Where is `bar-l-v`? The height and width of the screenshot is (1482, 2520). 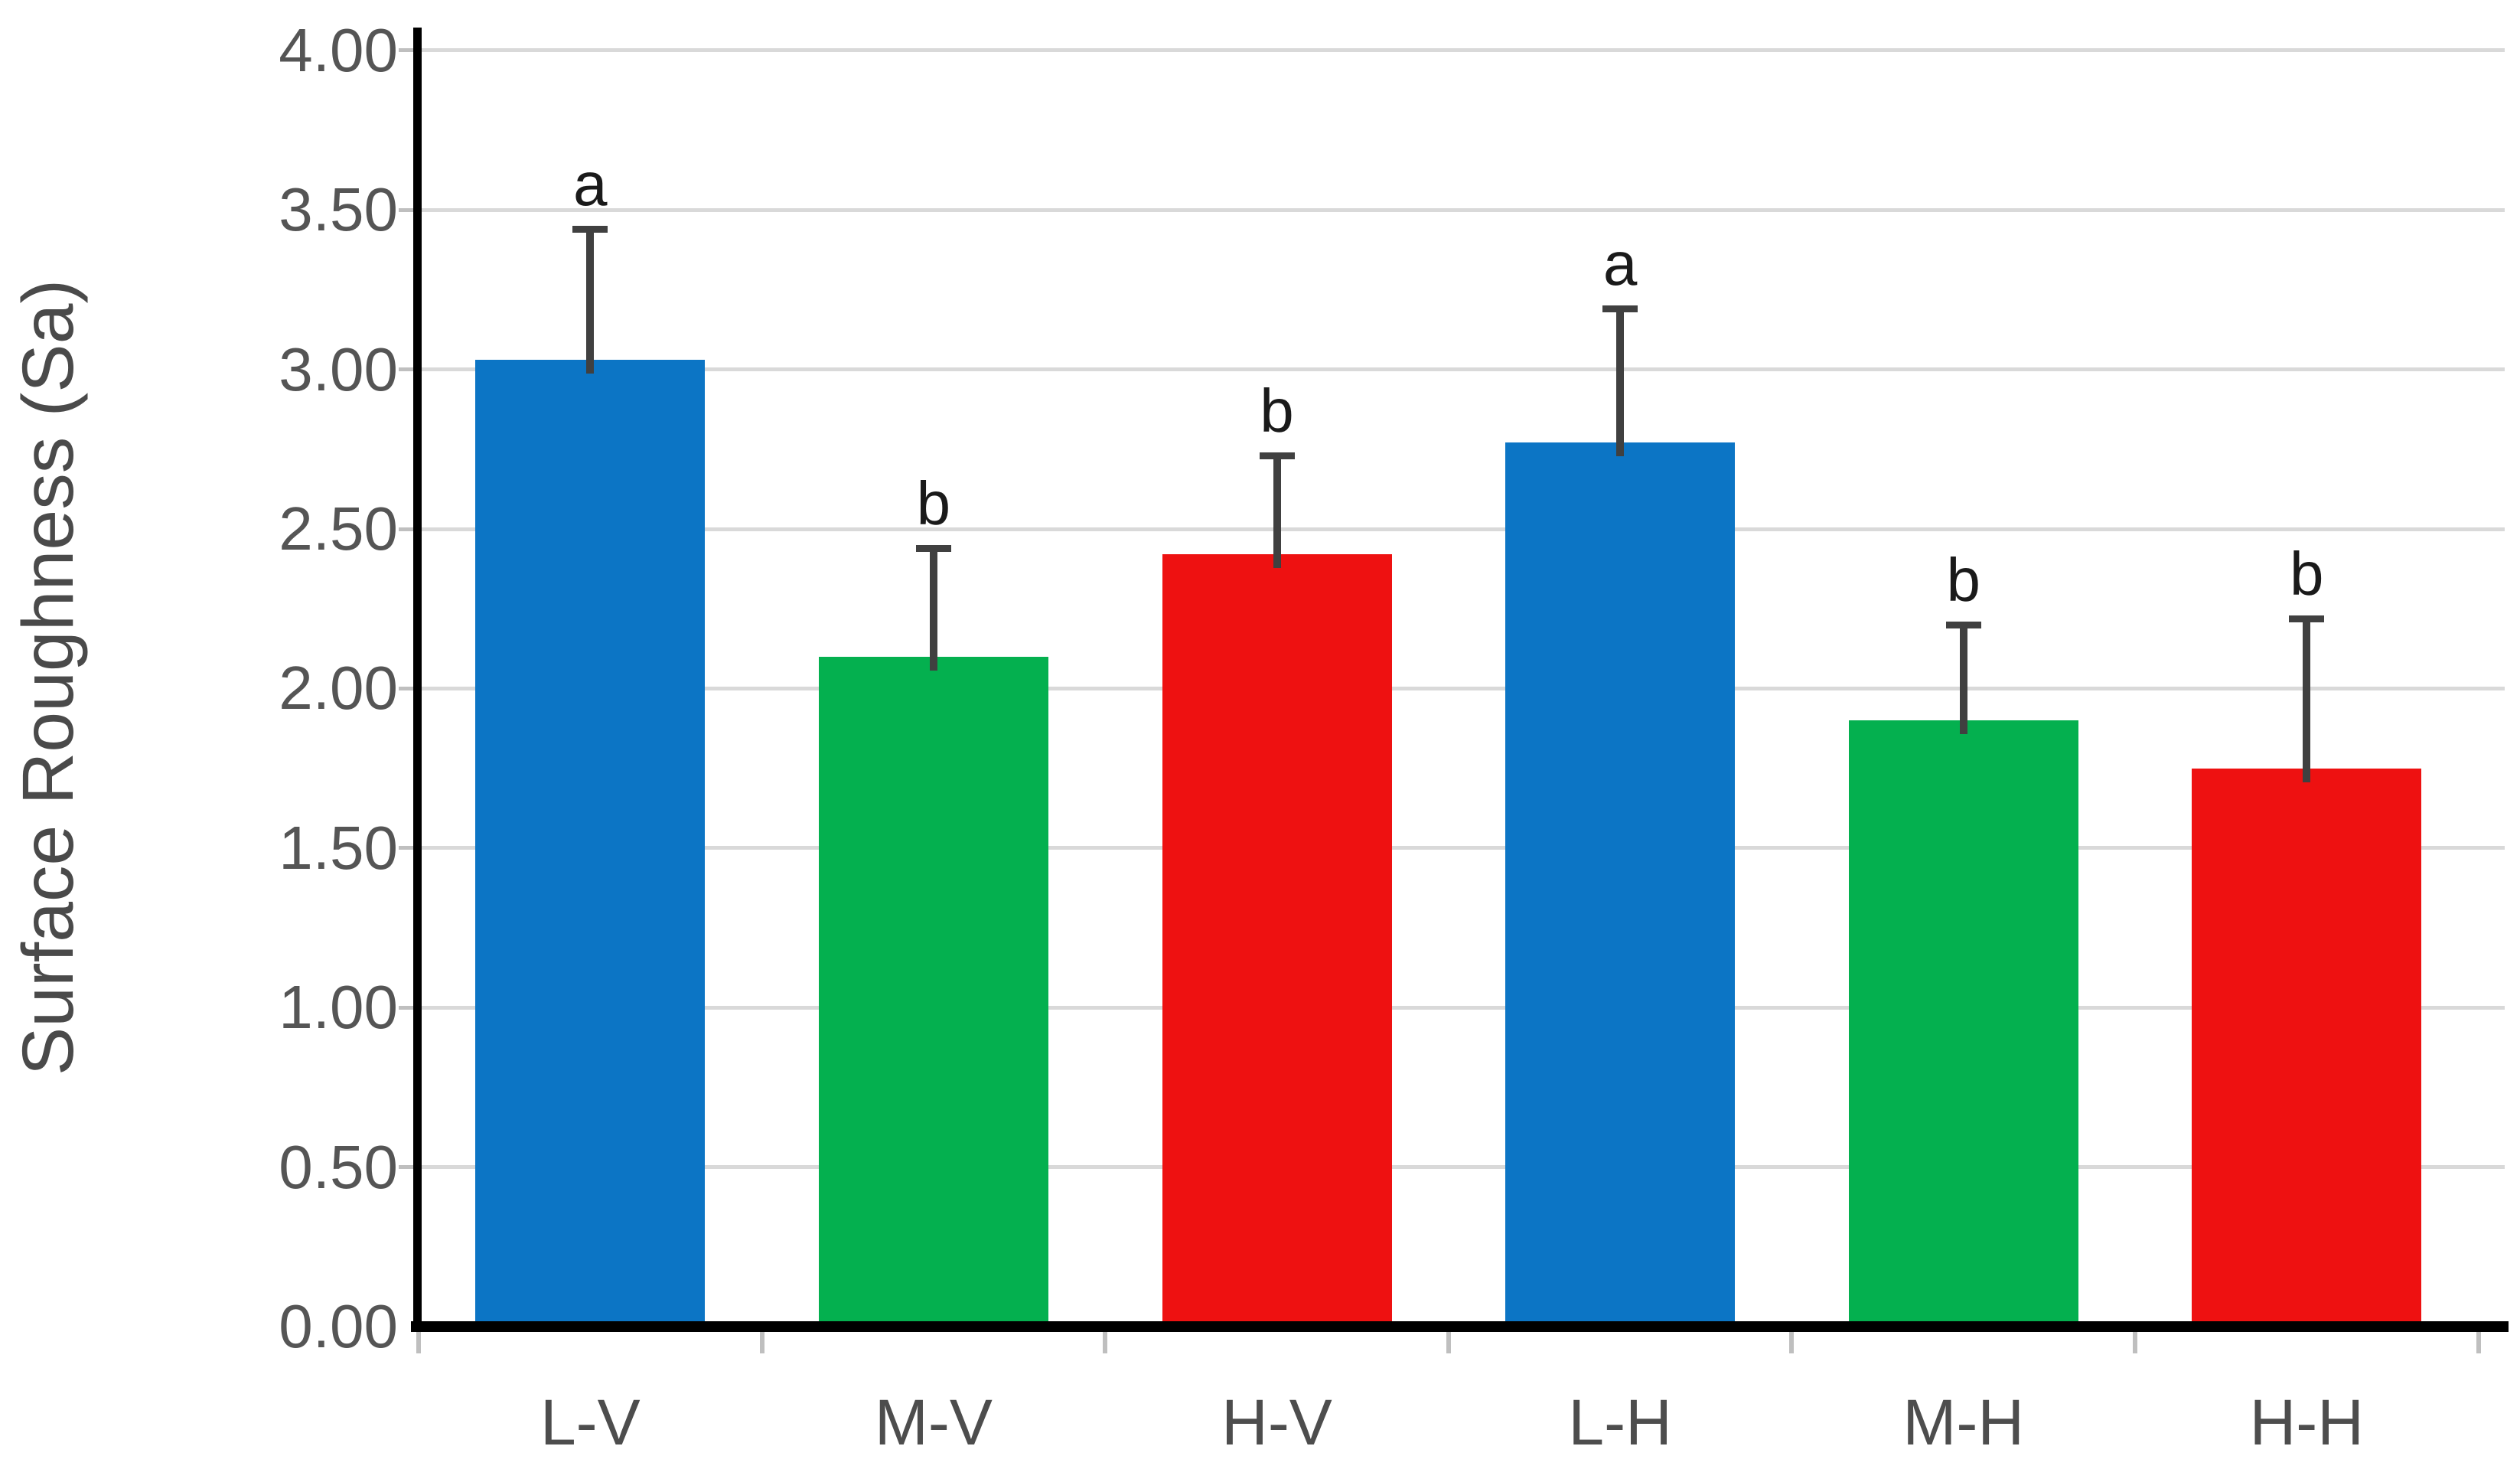 bar-l-v is located at coordinates (590, 843).